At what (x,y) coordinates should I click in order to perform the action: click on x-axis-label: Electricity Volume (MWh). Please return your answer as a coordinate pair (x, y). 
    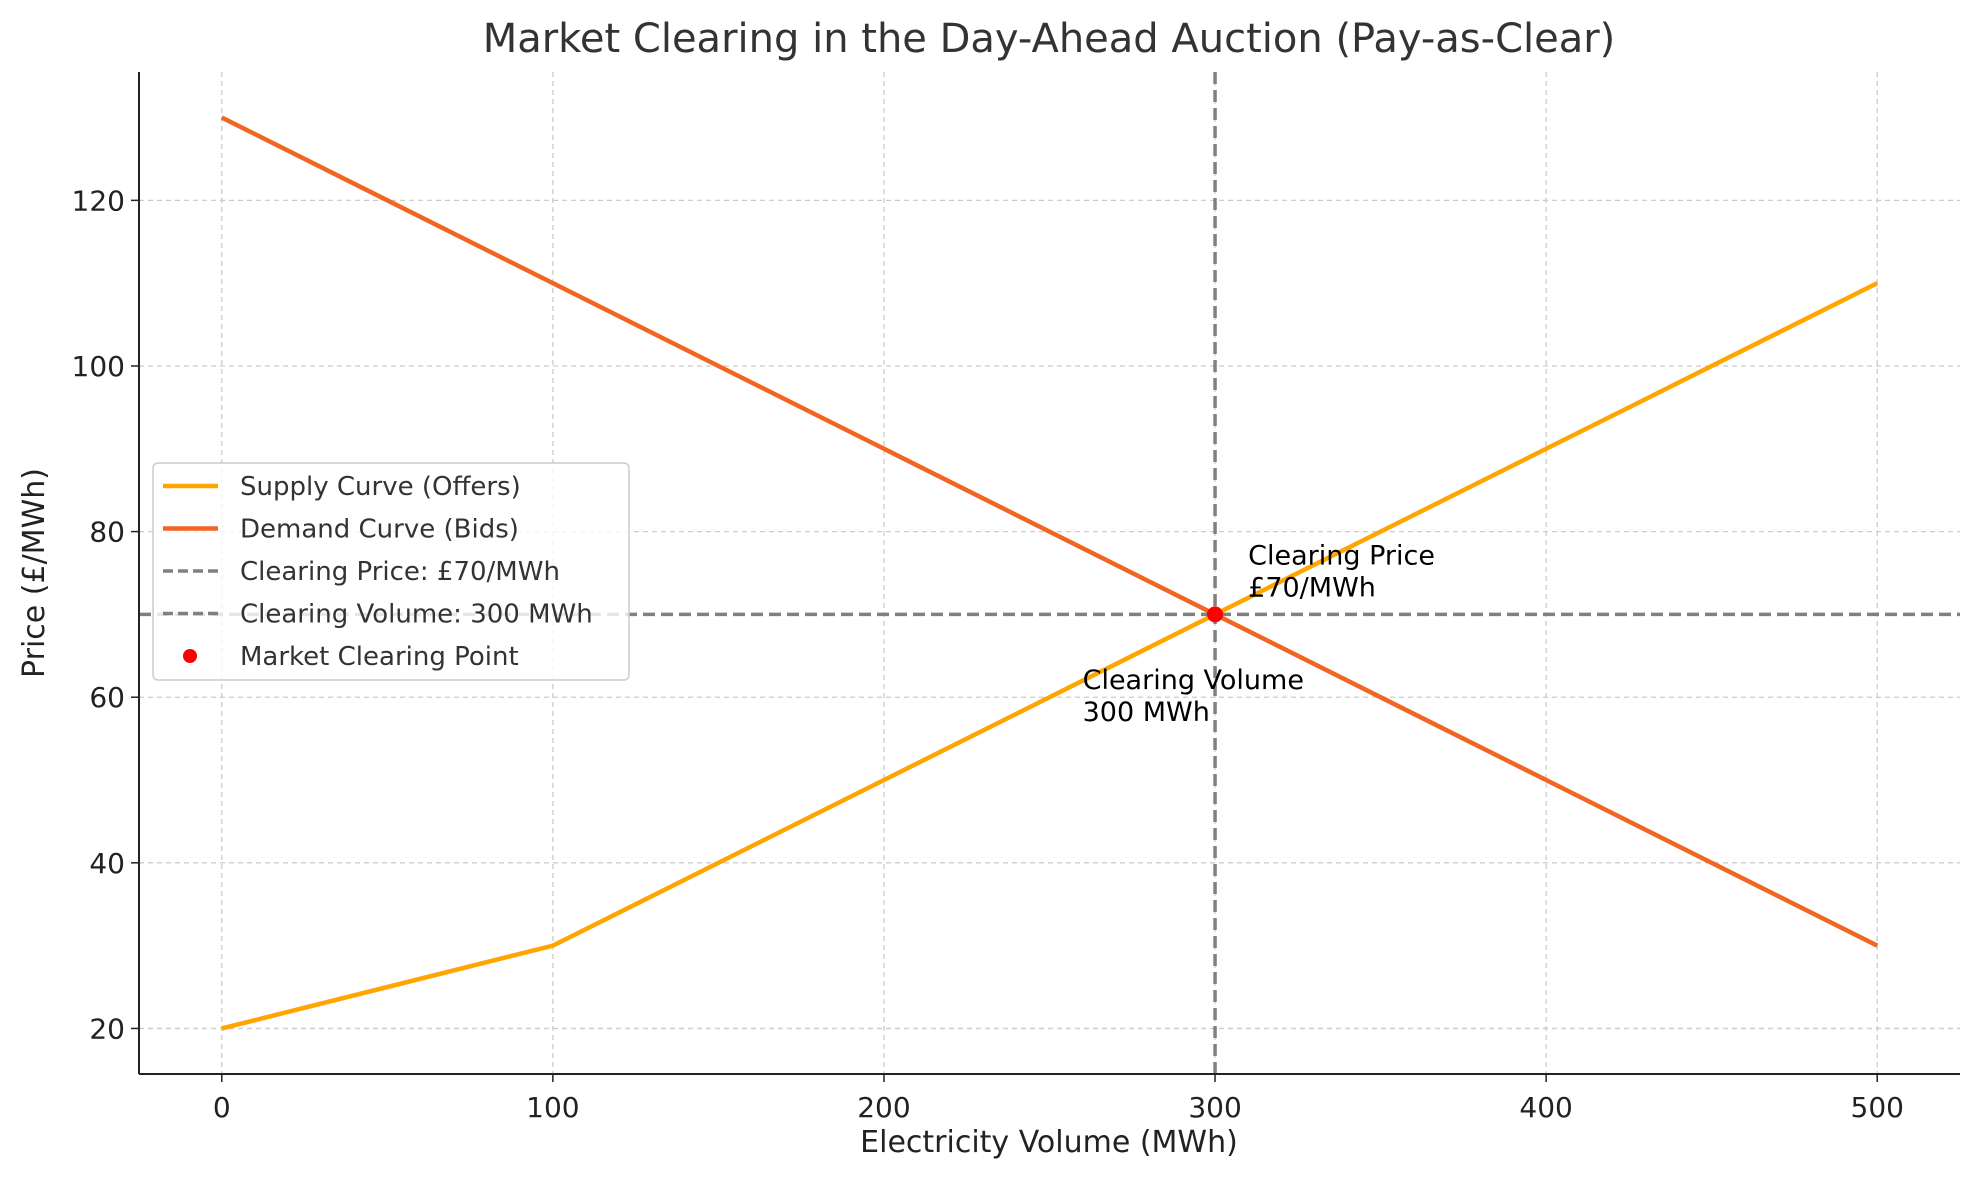
    Looking at the image, I should click on (1049, 1142).